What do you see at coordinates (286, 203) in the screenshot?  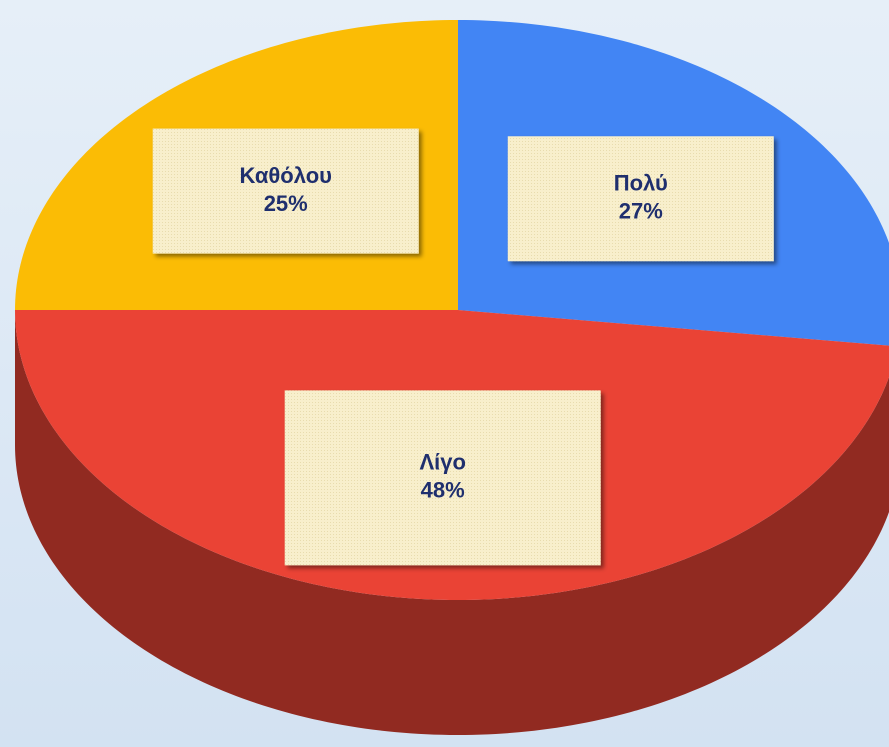 I see `label-value: 25%` at bounding box center [286, 203].